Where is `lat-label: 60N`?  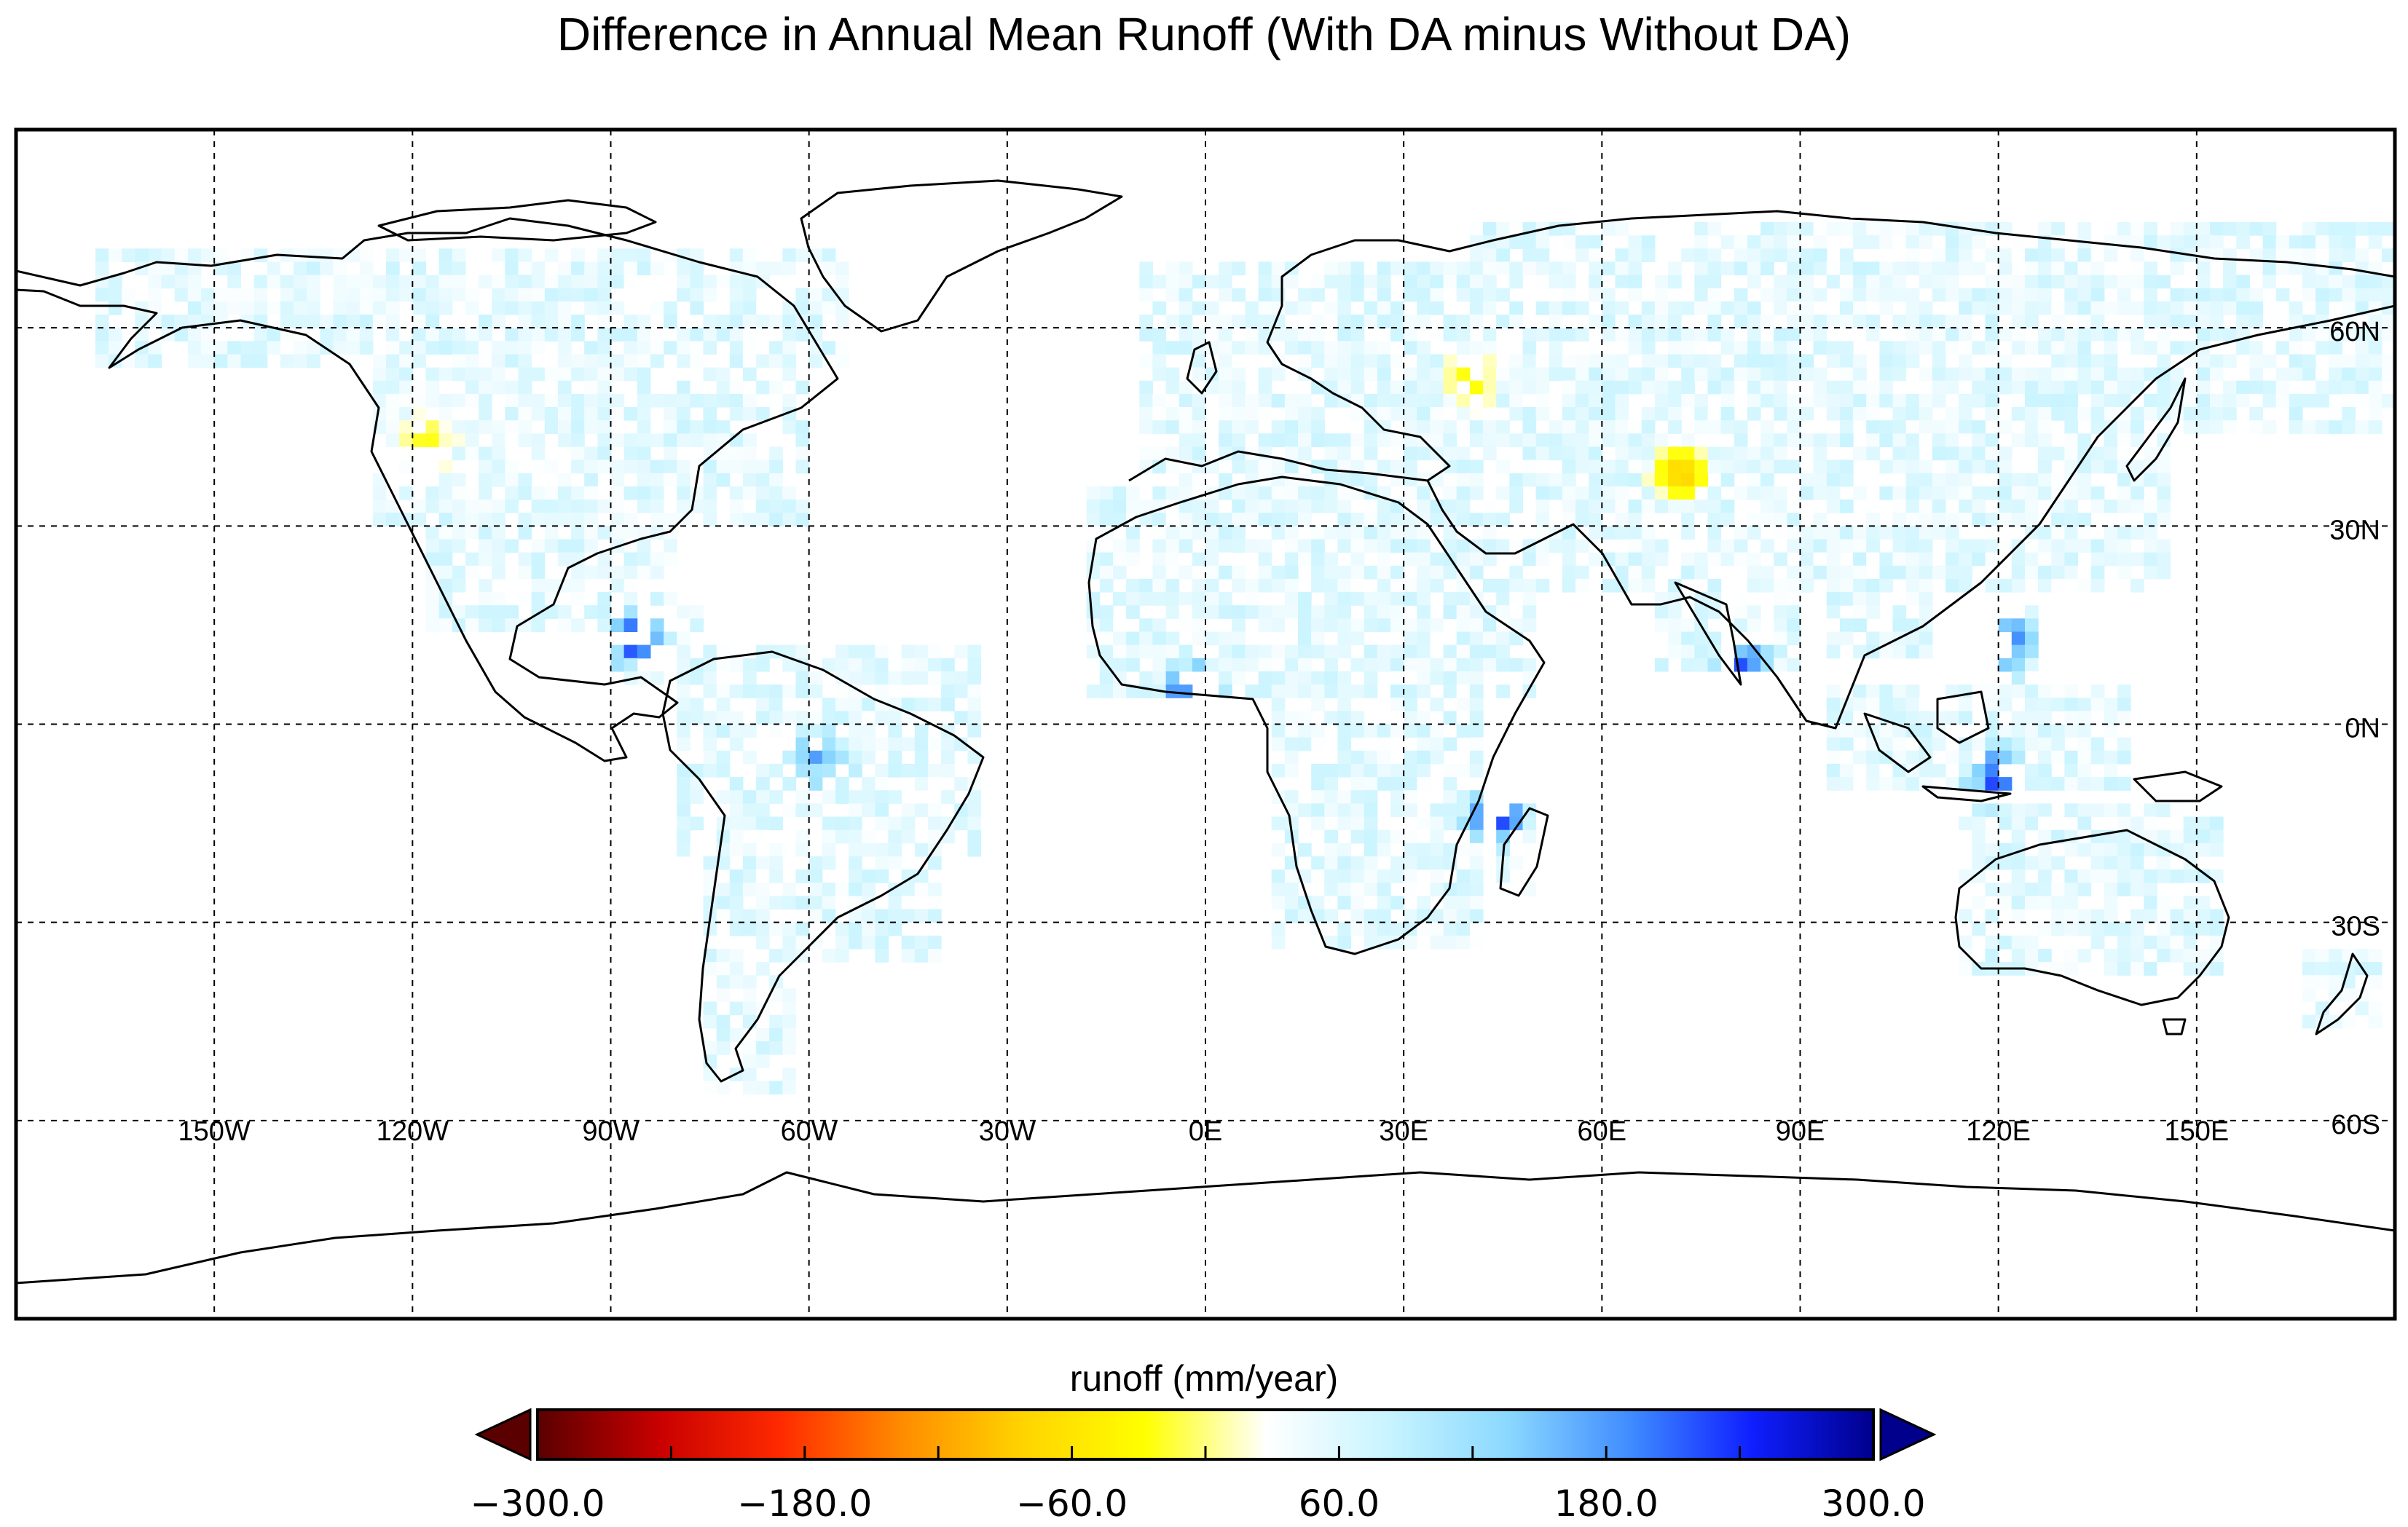
lat-label: 60N is located at coordinates (2354, 332).